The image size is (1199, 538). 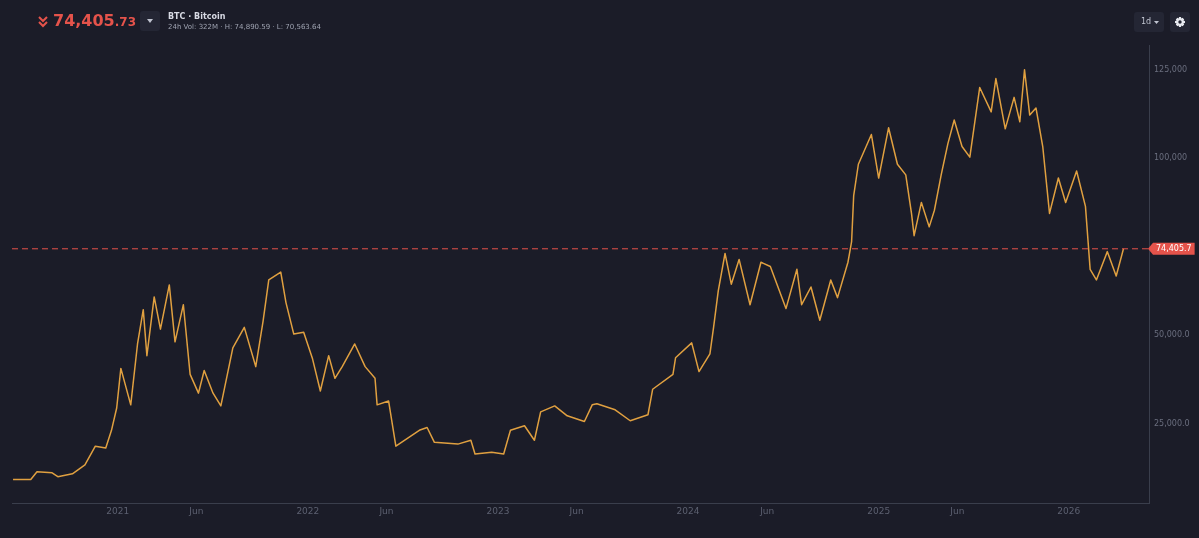 What do you see at coordinates (1172, 423) in the screenshot?
I see `y-tick-label: 25,000.0` at bounding box center [1172, 423].